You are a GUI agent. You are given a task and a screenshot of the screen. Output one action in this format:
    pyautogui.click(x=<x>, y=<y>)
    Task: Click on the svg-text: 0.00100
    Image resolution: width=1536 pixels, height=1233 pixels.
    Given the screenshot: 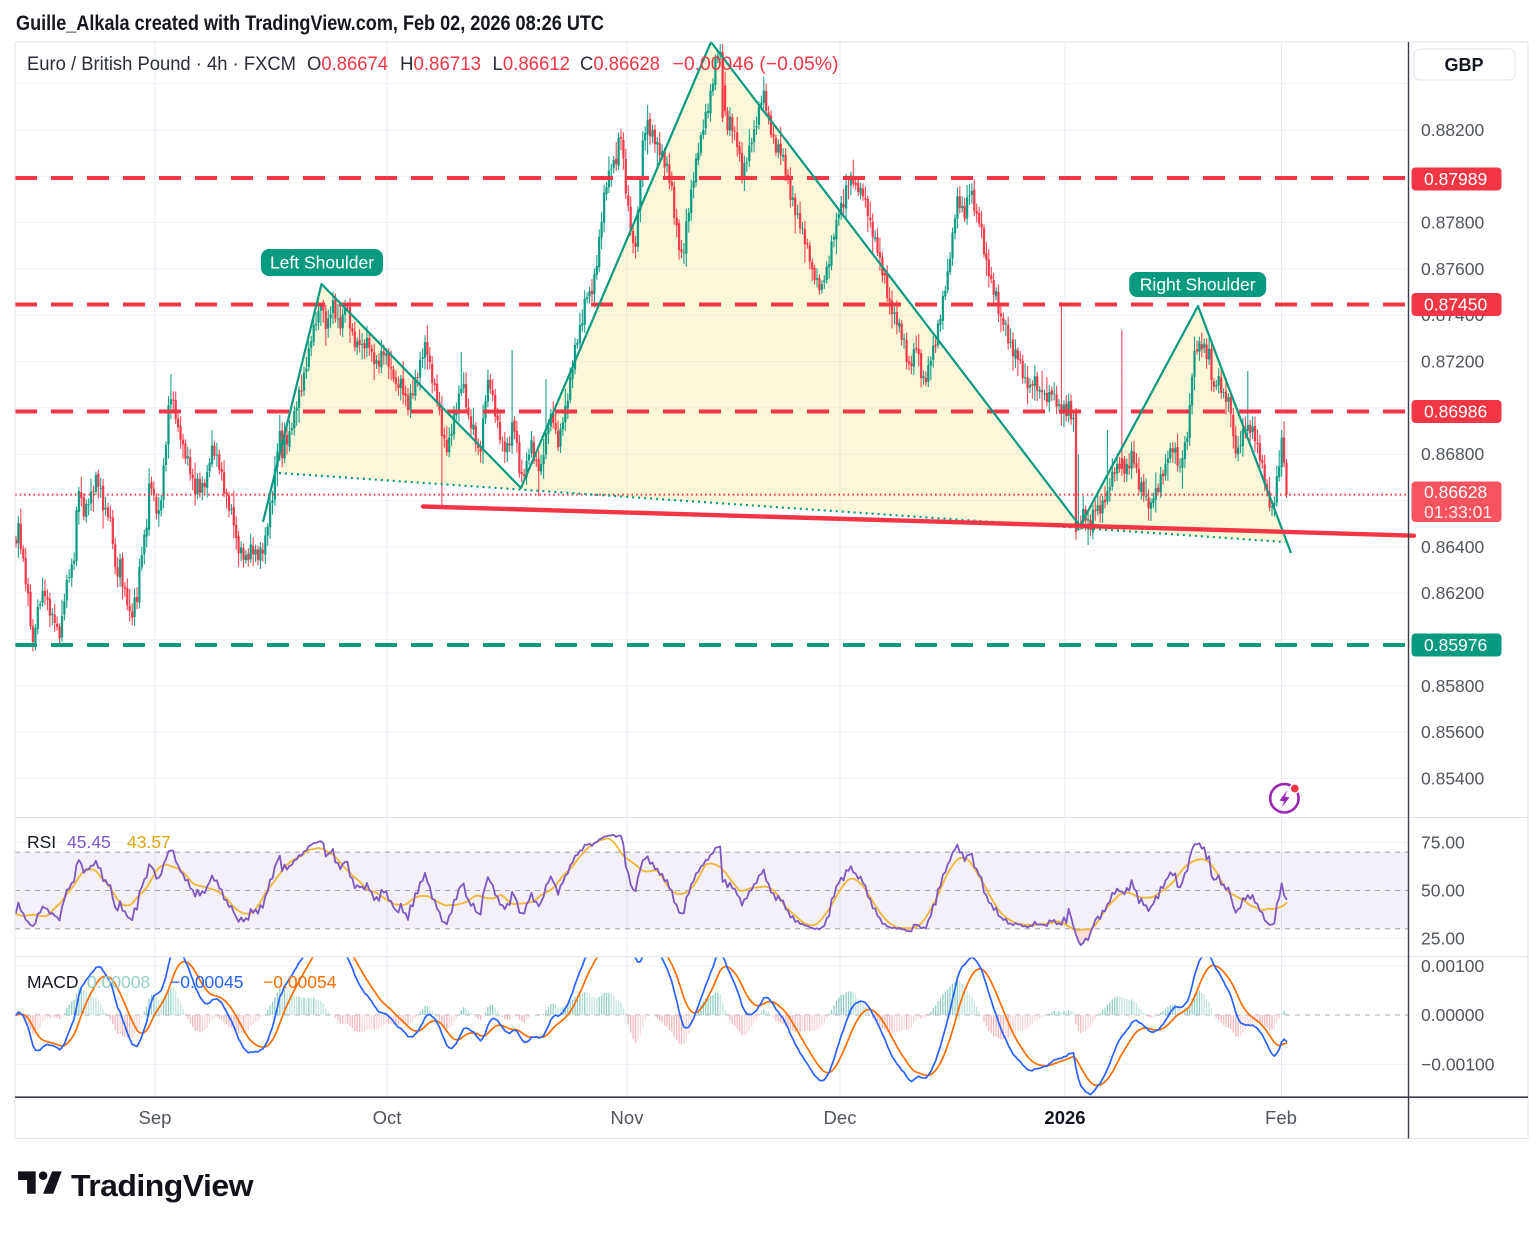 What is the action you would take?
    pyautogui.click(x=1453, y=966)
    